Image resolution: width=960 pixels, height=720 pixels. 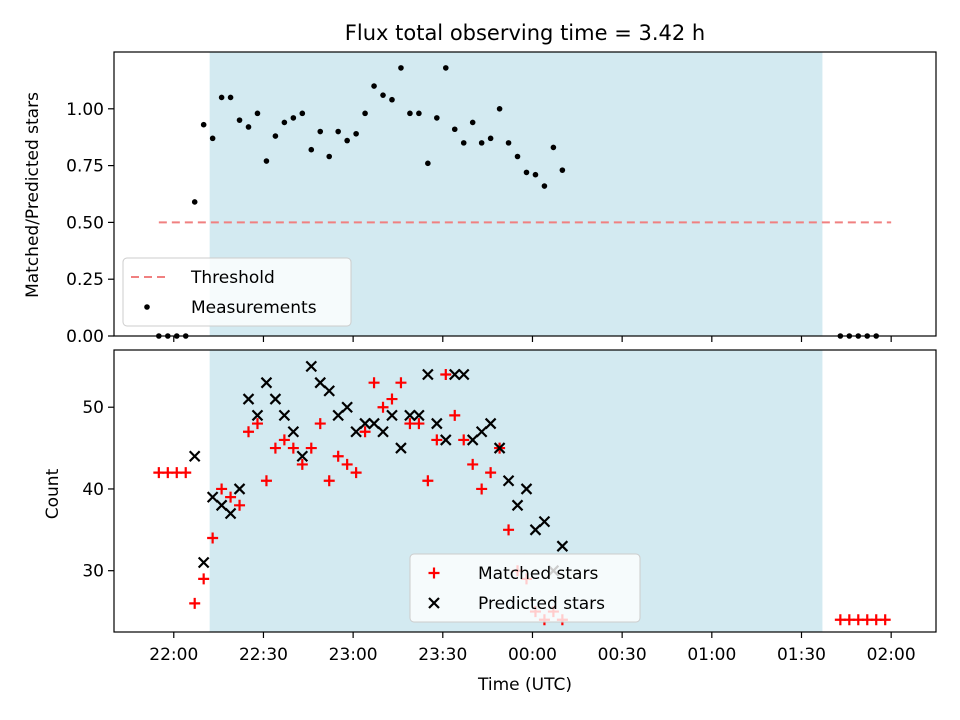 What do you see at coordinates (525, 33) in the screenshot?
I see `chart-title: Flux total observing time = 3.42 h` at bounding box center [525, 33].